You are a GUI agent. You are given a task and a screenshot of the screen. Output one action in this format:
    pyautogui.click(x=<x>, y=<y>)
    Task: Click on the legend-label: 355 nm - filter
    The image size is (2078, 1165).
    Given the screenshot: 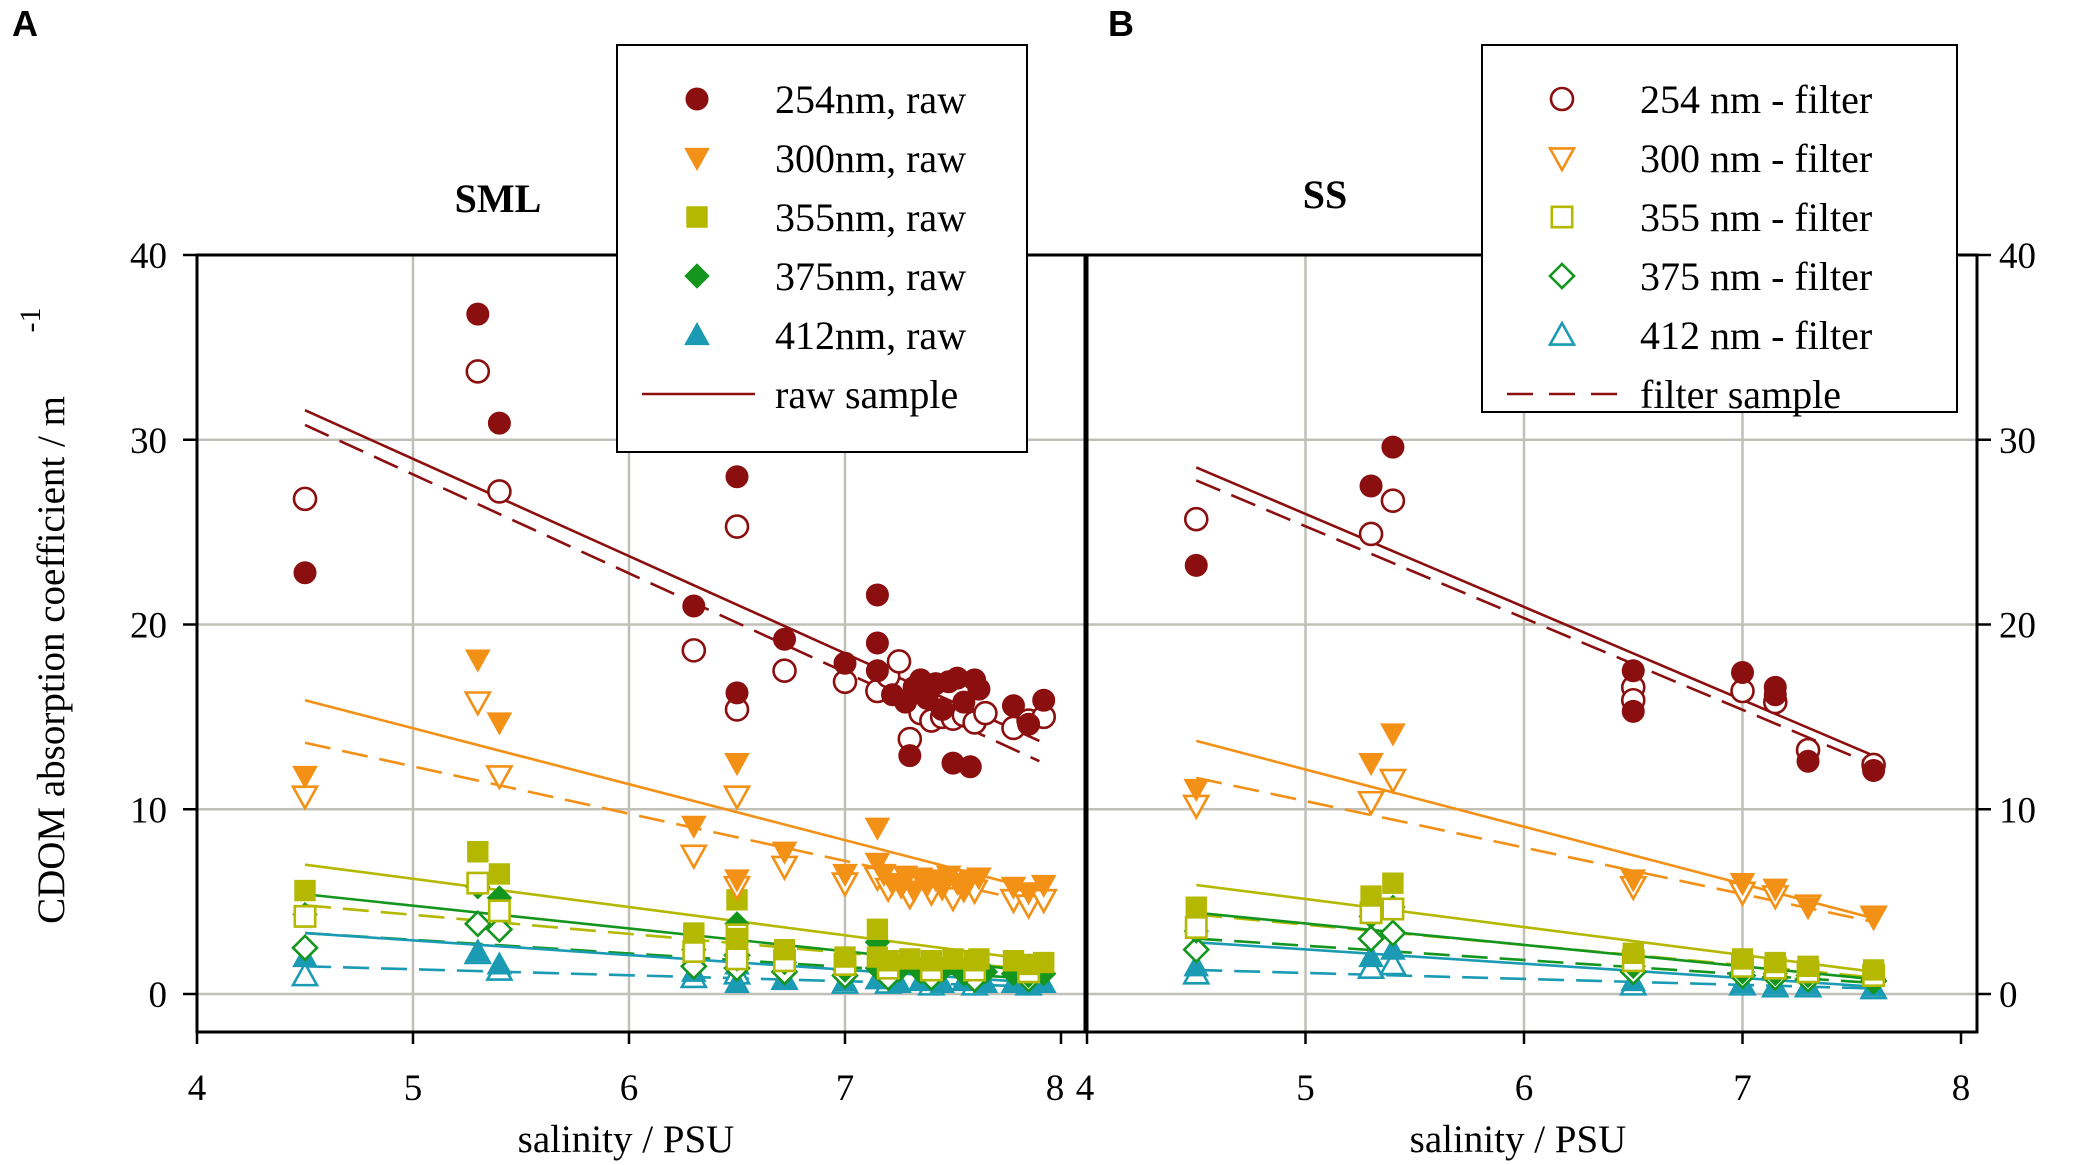 What is the action you would take?
    pyautogui.click(x=1756, y=217)
    